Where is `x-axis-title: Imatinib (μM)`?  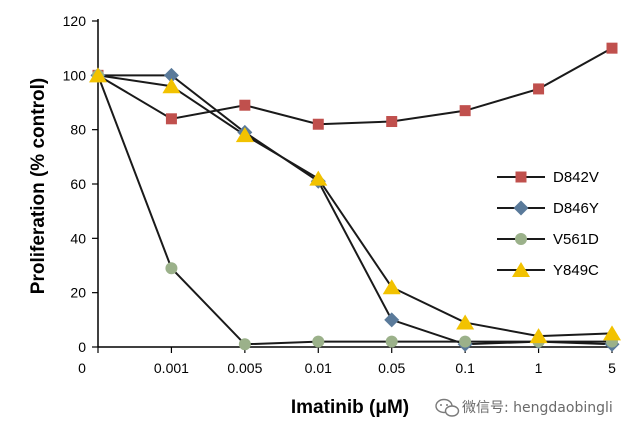 x-axis-title: Imatinib (μM) is located at coordinates (350, 407).